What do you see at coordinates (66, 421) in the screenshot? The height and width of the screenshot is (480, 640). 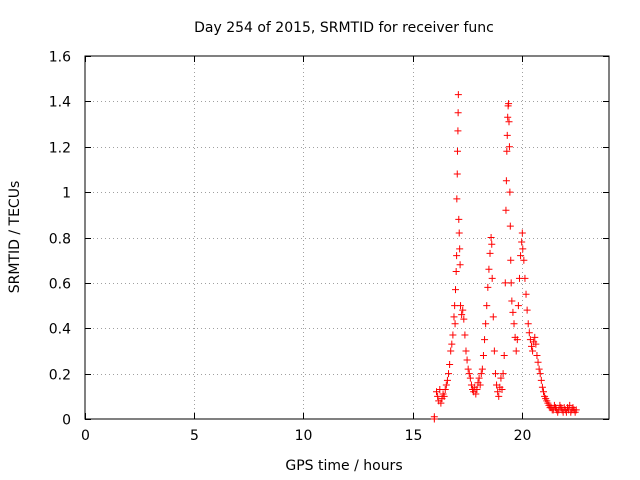 I see `y-tick-label: 0` at bounding box center [66, 421].